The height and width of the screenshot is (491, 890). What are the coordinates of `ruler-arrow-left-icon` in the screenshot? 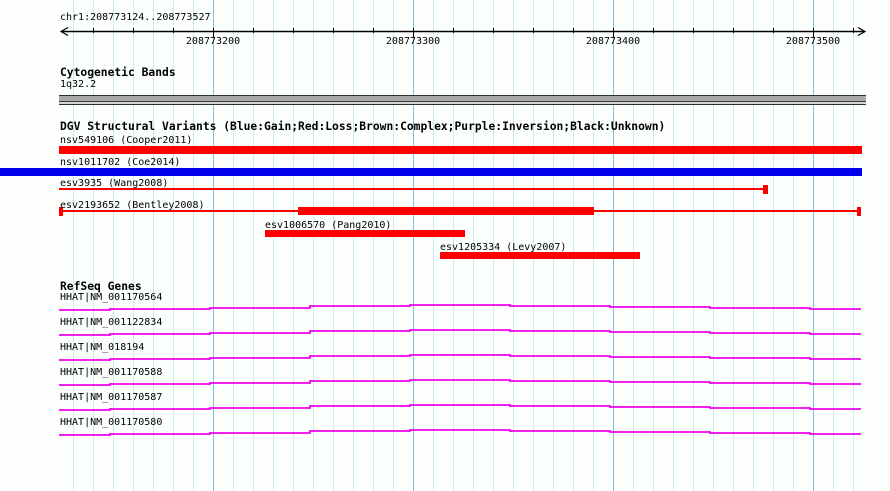 It's located at (64, 31).